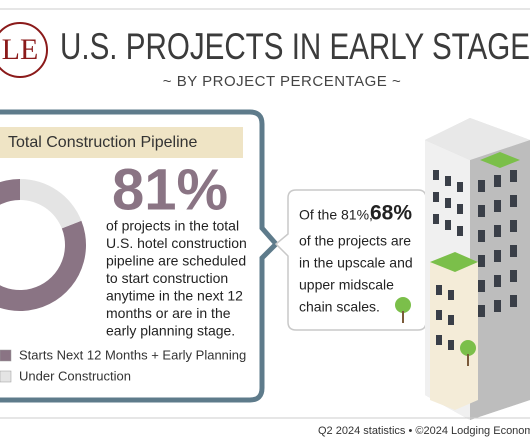  What do you see at coordinates (355, 241) in the screenshot?
I see `callout-line: of the projects are` at bounding box center [355, 241].